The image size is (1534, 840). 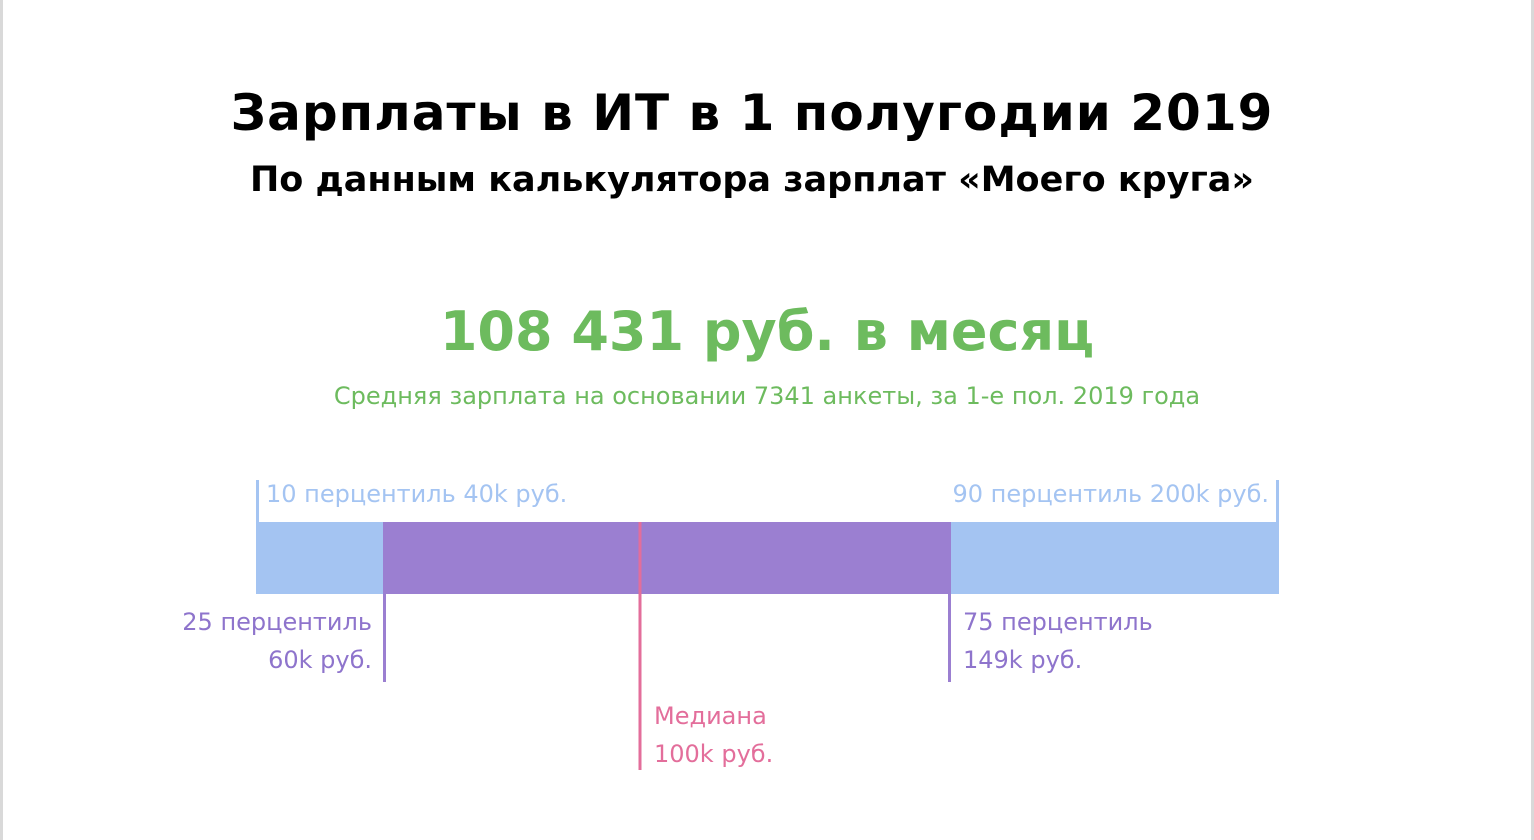 I want to click on p90-label: 90 перцентиль 200k руб., so click(x=1110, y=494).